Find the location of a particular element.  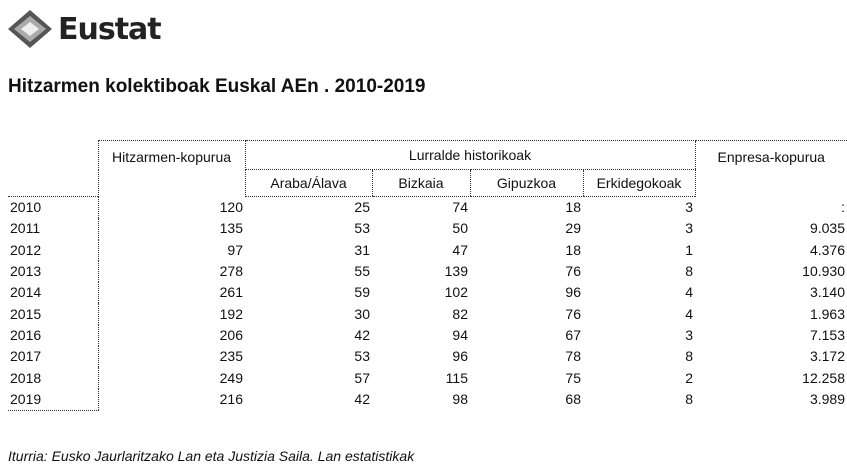

header-cell: Erkidegokoak is located at coordinates (638, 183).